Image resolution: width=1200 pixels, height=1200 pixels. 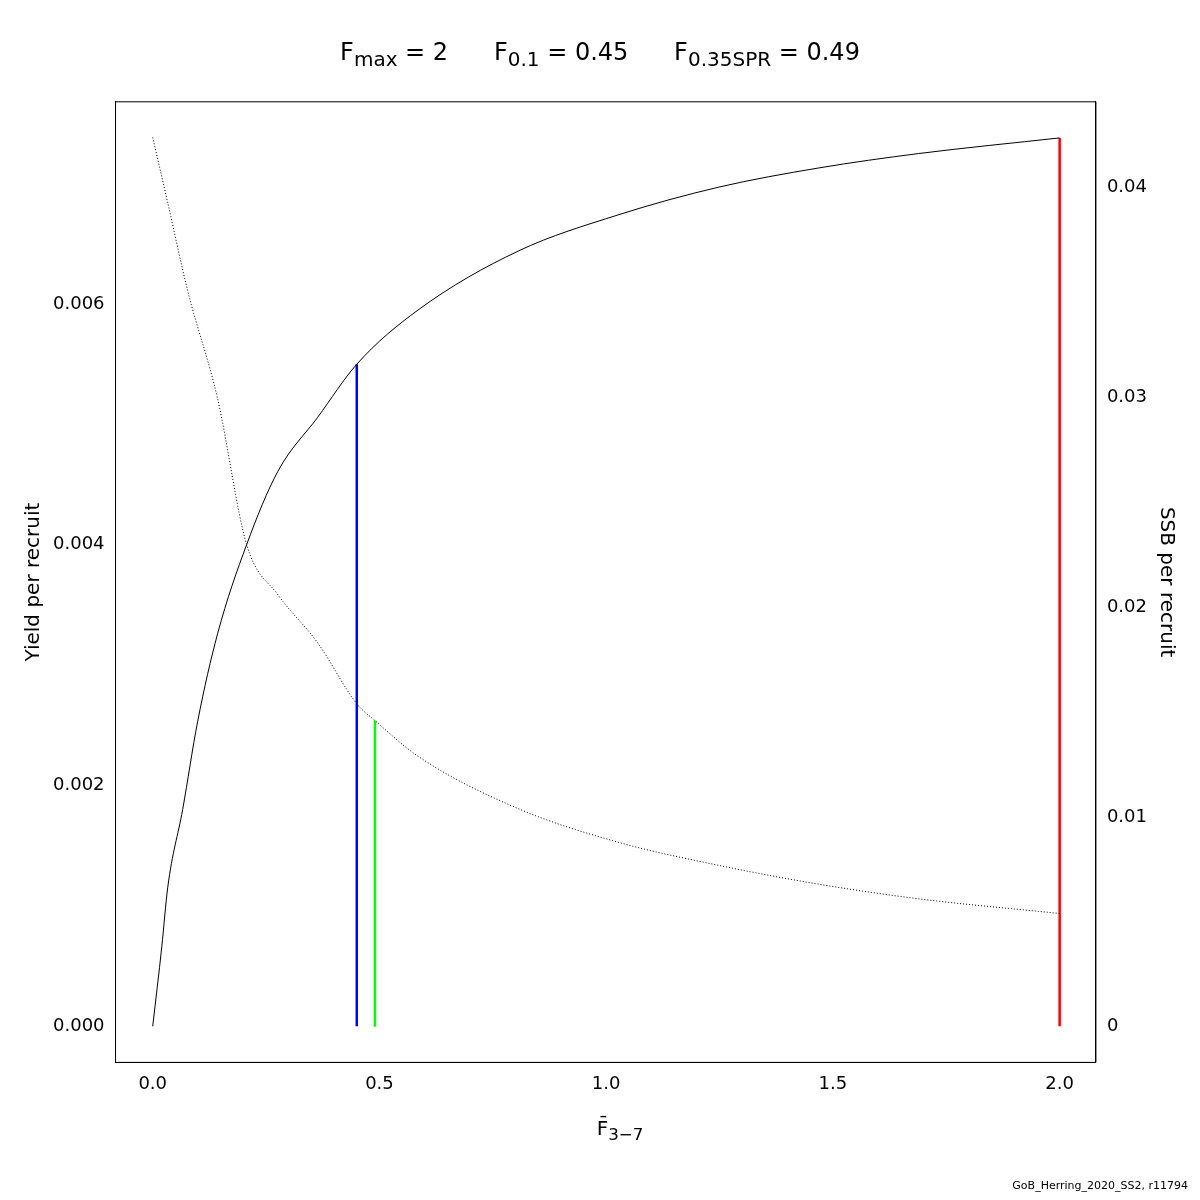 What do you see at coordinates (1126, 186) in the screenshot?
I see `y2-tick-label: 0.04` at bounding box center [1126, 186].